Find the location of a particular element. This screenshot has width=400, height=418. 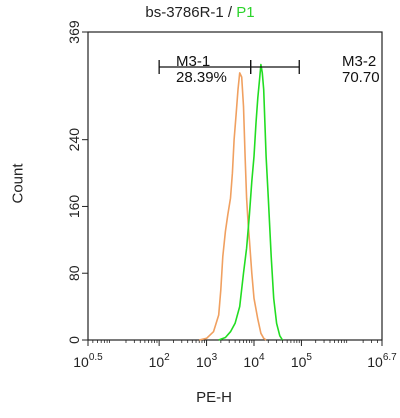

series-2-line is located at coordinates (251, 202).